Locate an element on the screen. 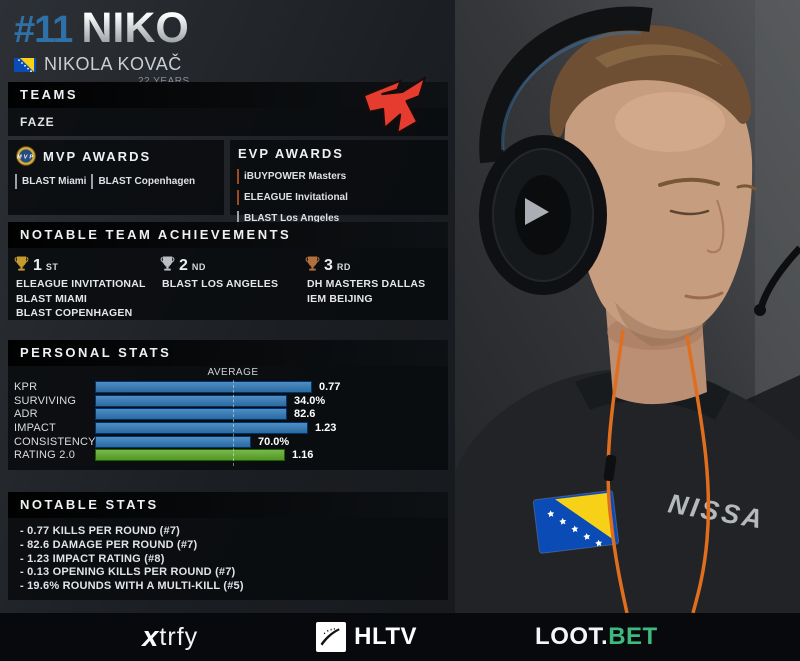 The width and height of the screenshot is (800, 661). player-header: #11 NIKO NIKOLA KOVAČ 22 YEARS is located at coordinates (102, 45).